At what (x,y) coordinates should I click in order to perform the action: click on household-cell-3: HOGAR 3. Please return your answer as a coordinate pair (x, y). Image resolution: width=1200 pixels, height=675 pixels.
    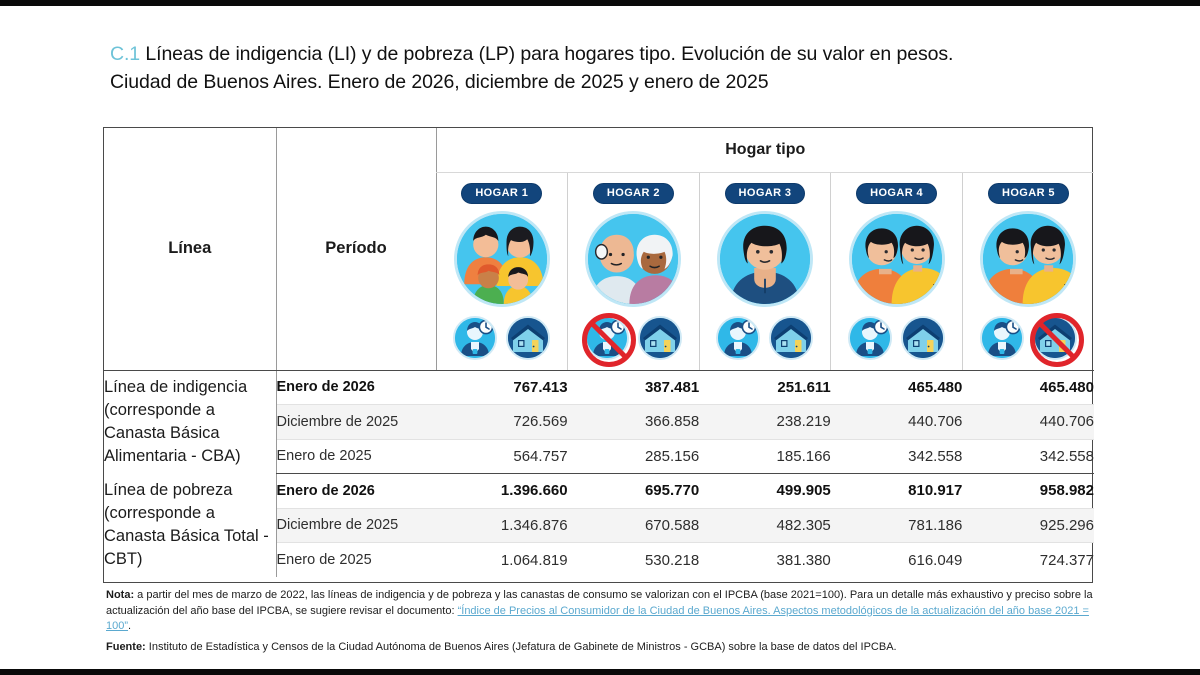
    Looking at the image, I should click on (764, 271).